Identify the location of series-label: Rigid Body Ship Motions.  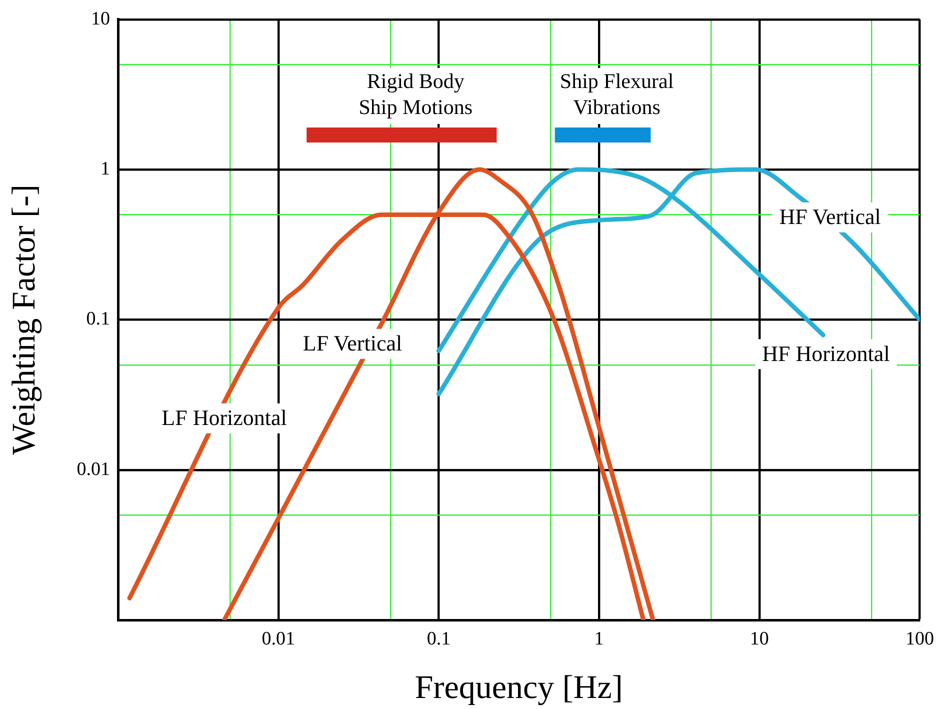
(415, 93).